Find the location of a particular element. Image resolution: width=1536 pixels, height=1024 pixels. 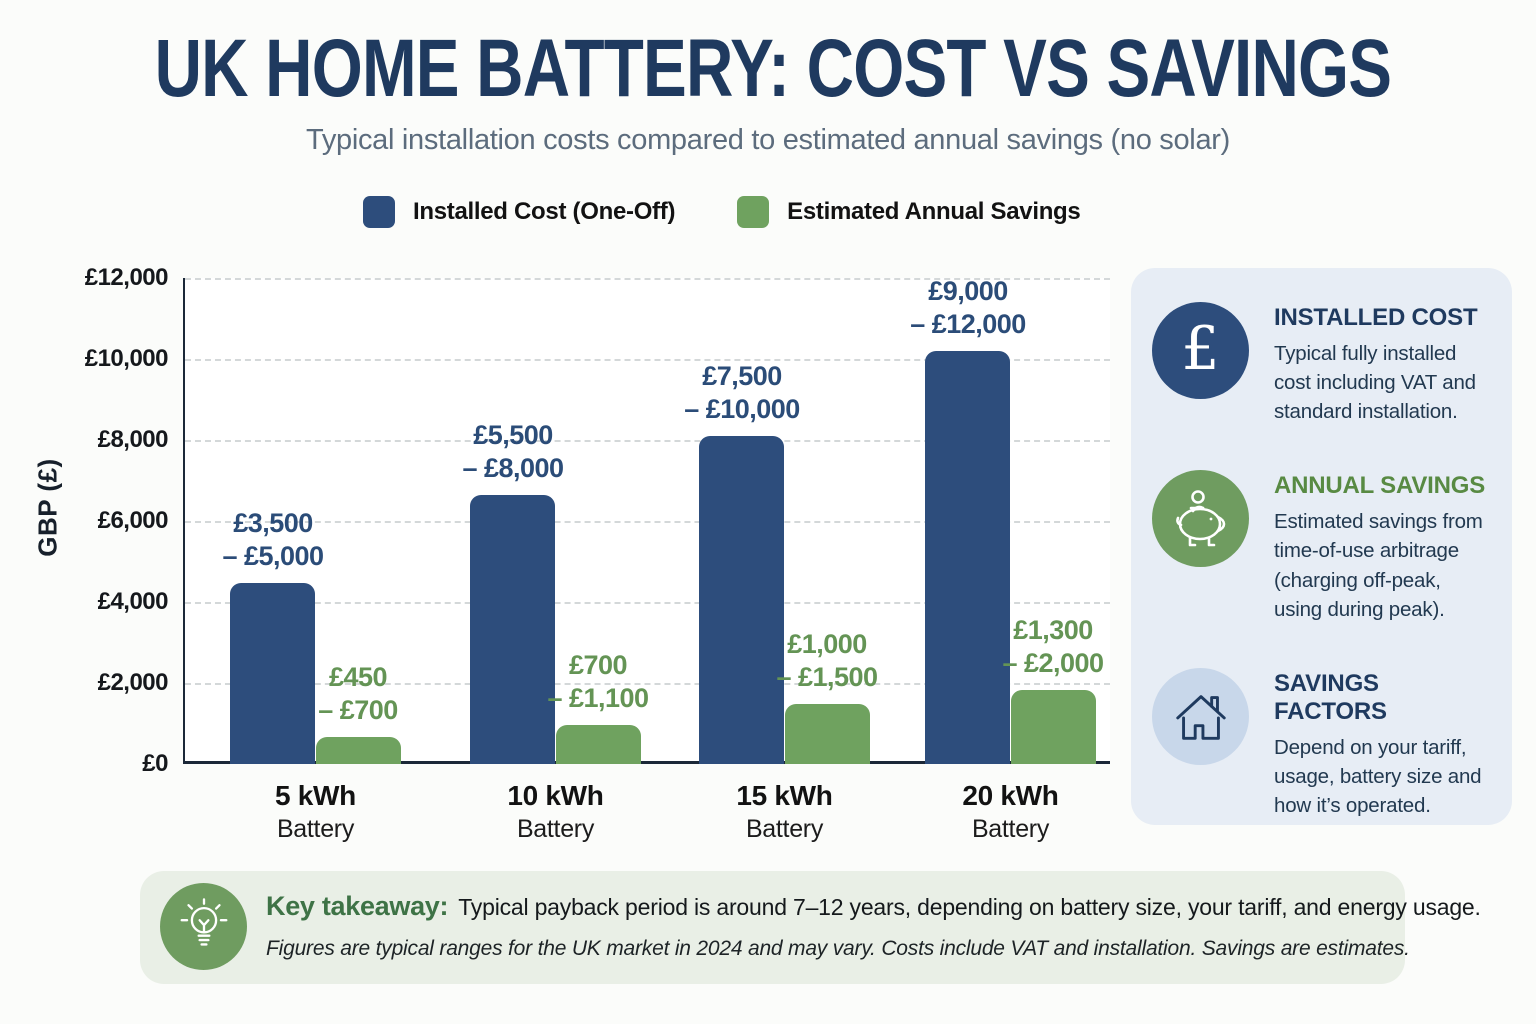

sidebar-item-title: INSTALLED COST is located at coordinates (1376, 317).